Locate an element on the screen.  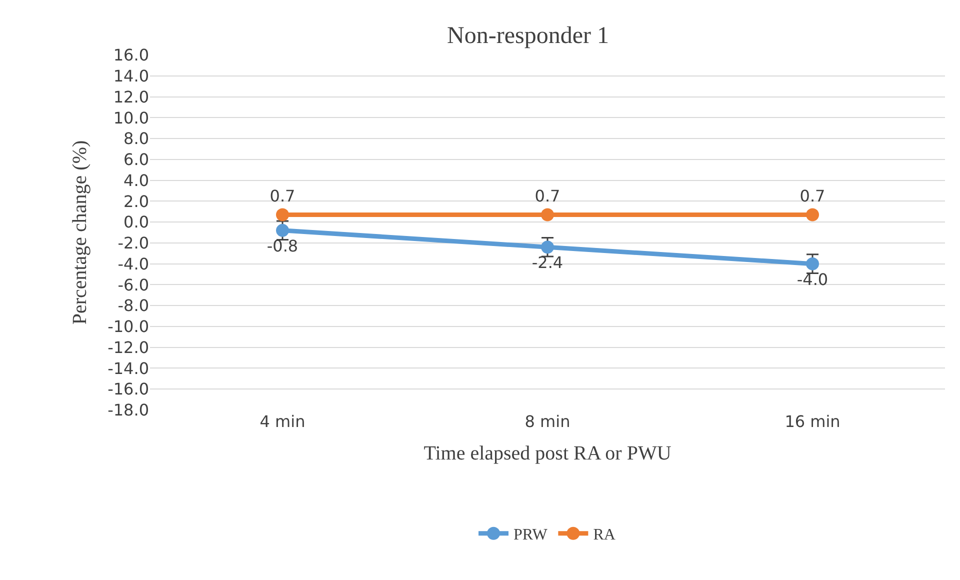
y-tick-label: -16.0 is located at coordinates (128, 389).